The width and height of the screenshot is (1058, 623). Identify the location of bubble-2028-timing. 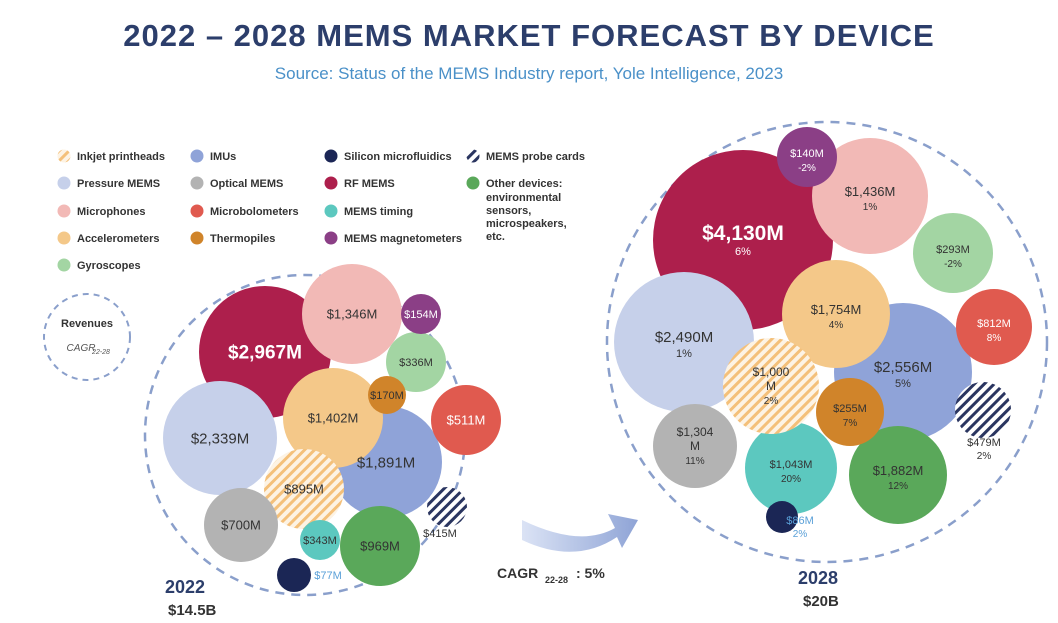
(791, 468).